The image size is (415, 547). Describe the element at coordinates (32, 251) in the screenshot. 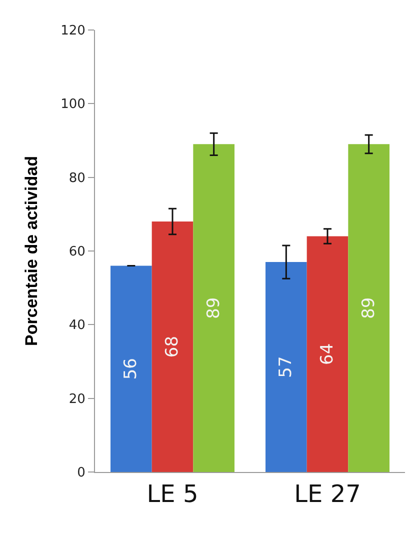

I see `y-axis-title: Porcentaie de actividad` at that location.